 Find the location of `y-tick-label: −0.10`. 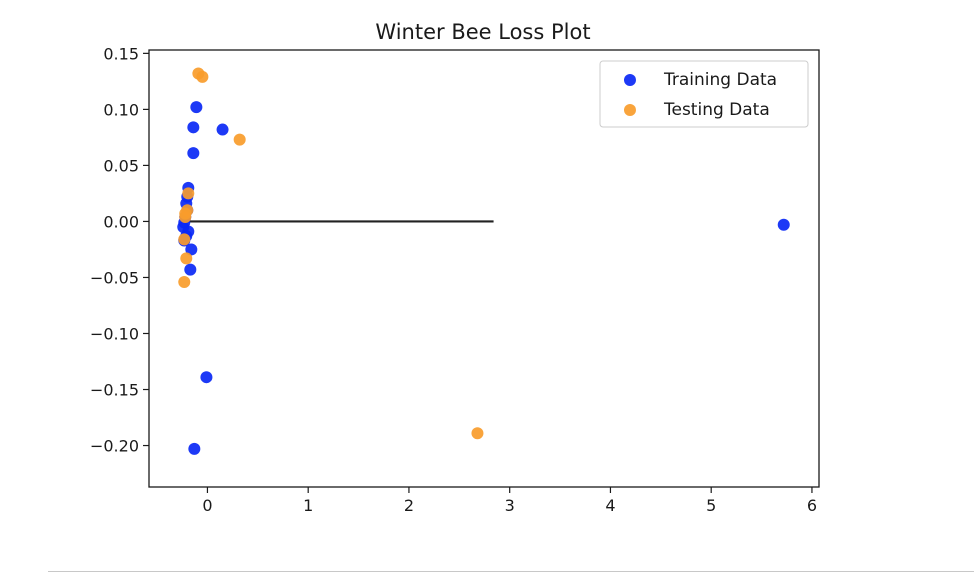

y-tick-label: −0.10 is located at coordinates (114, 333).